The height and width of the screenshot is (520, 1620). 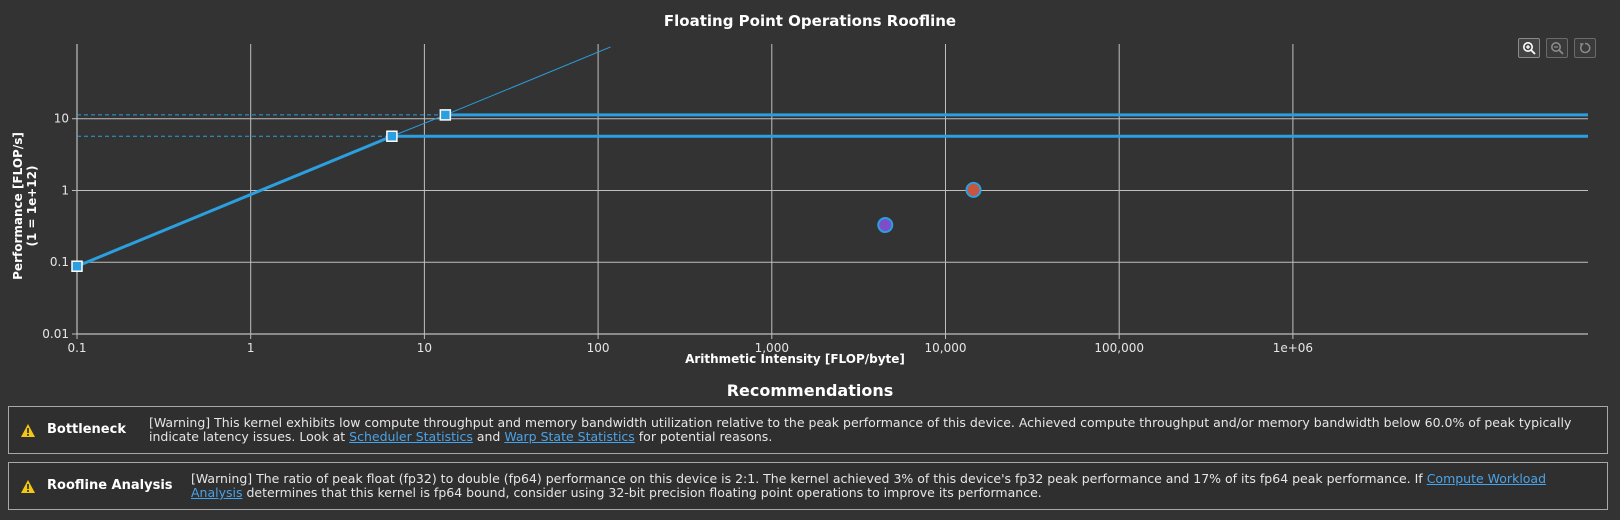 I want to click on reset-button, so click(x=1585, y=48).